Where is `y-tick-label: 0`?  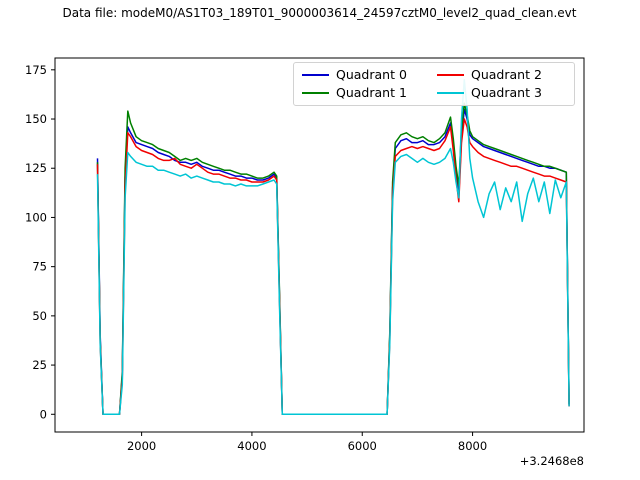
y-tick-label: 0 is located at coordinates (43, 414).